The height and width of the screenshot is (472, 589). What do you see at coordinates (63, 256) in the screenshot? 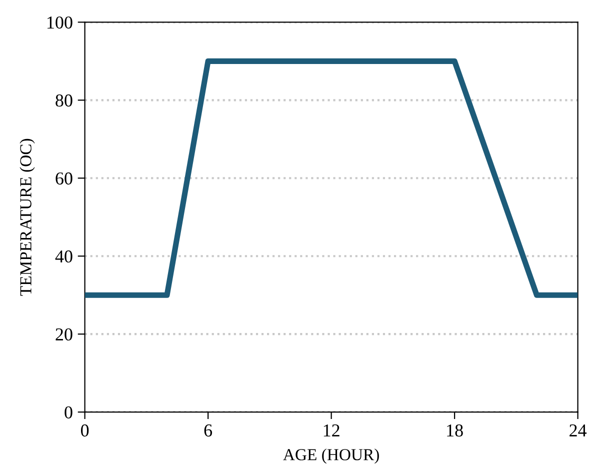
I see `y-tick-label: 40` at bounding box center [63, 256].